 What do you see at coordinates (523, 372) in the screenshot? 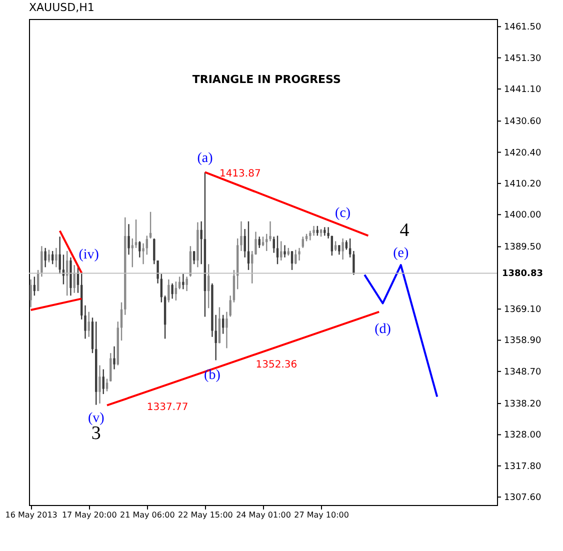
I see `y-tick-label: 1348.70` at bounding box center [523, 372].